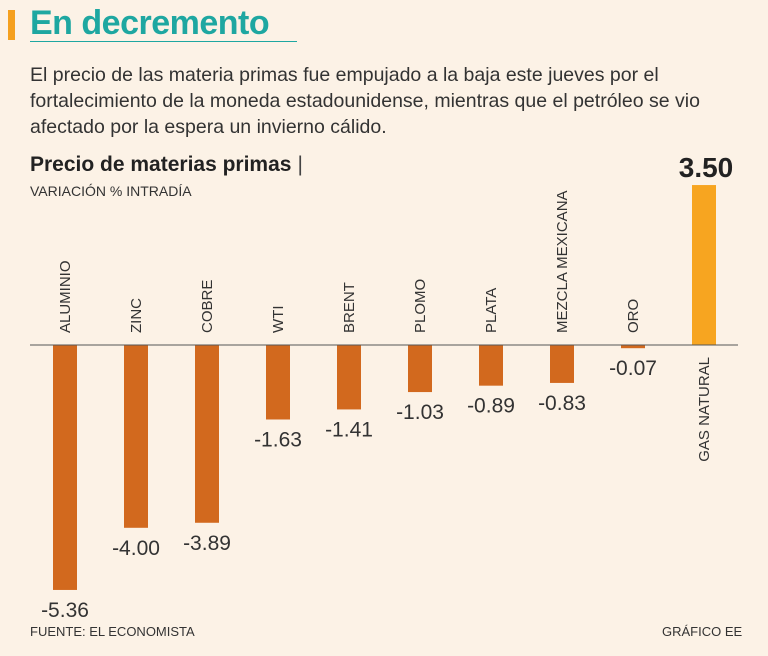 This screenshot has height=656, width=768. What do you see at coordinates (278, 439) in the screenshot?
I see `value-label-wti: -1.63` at bounding box center [278, 439].